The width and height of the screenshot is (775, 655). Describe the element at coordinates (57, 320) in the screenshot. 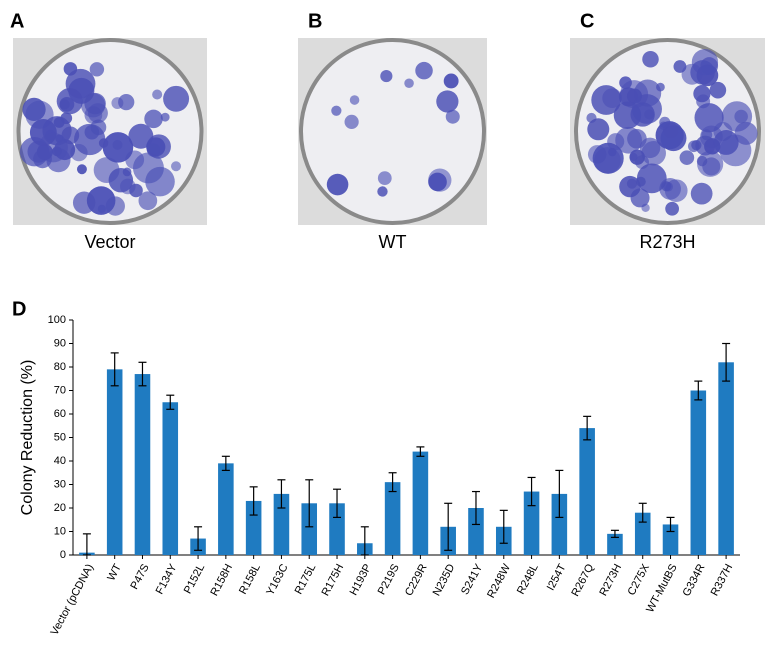

I see `y-tick-label: 100` at that location.